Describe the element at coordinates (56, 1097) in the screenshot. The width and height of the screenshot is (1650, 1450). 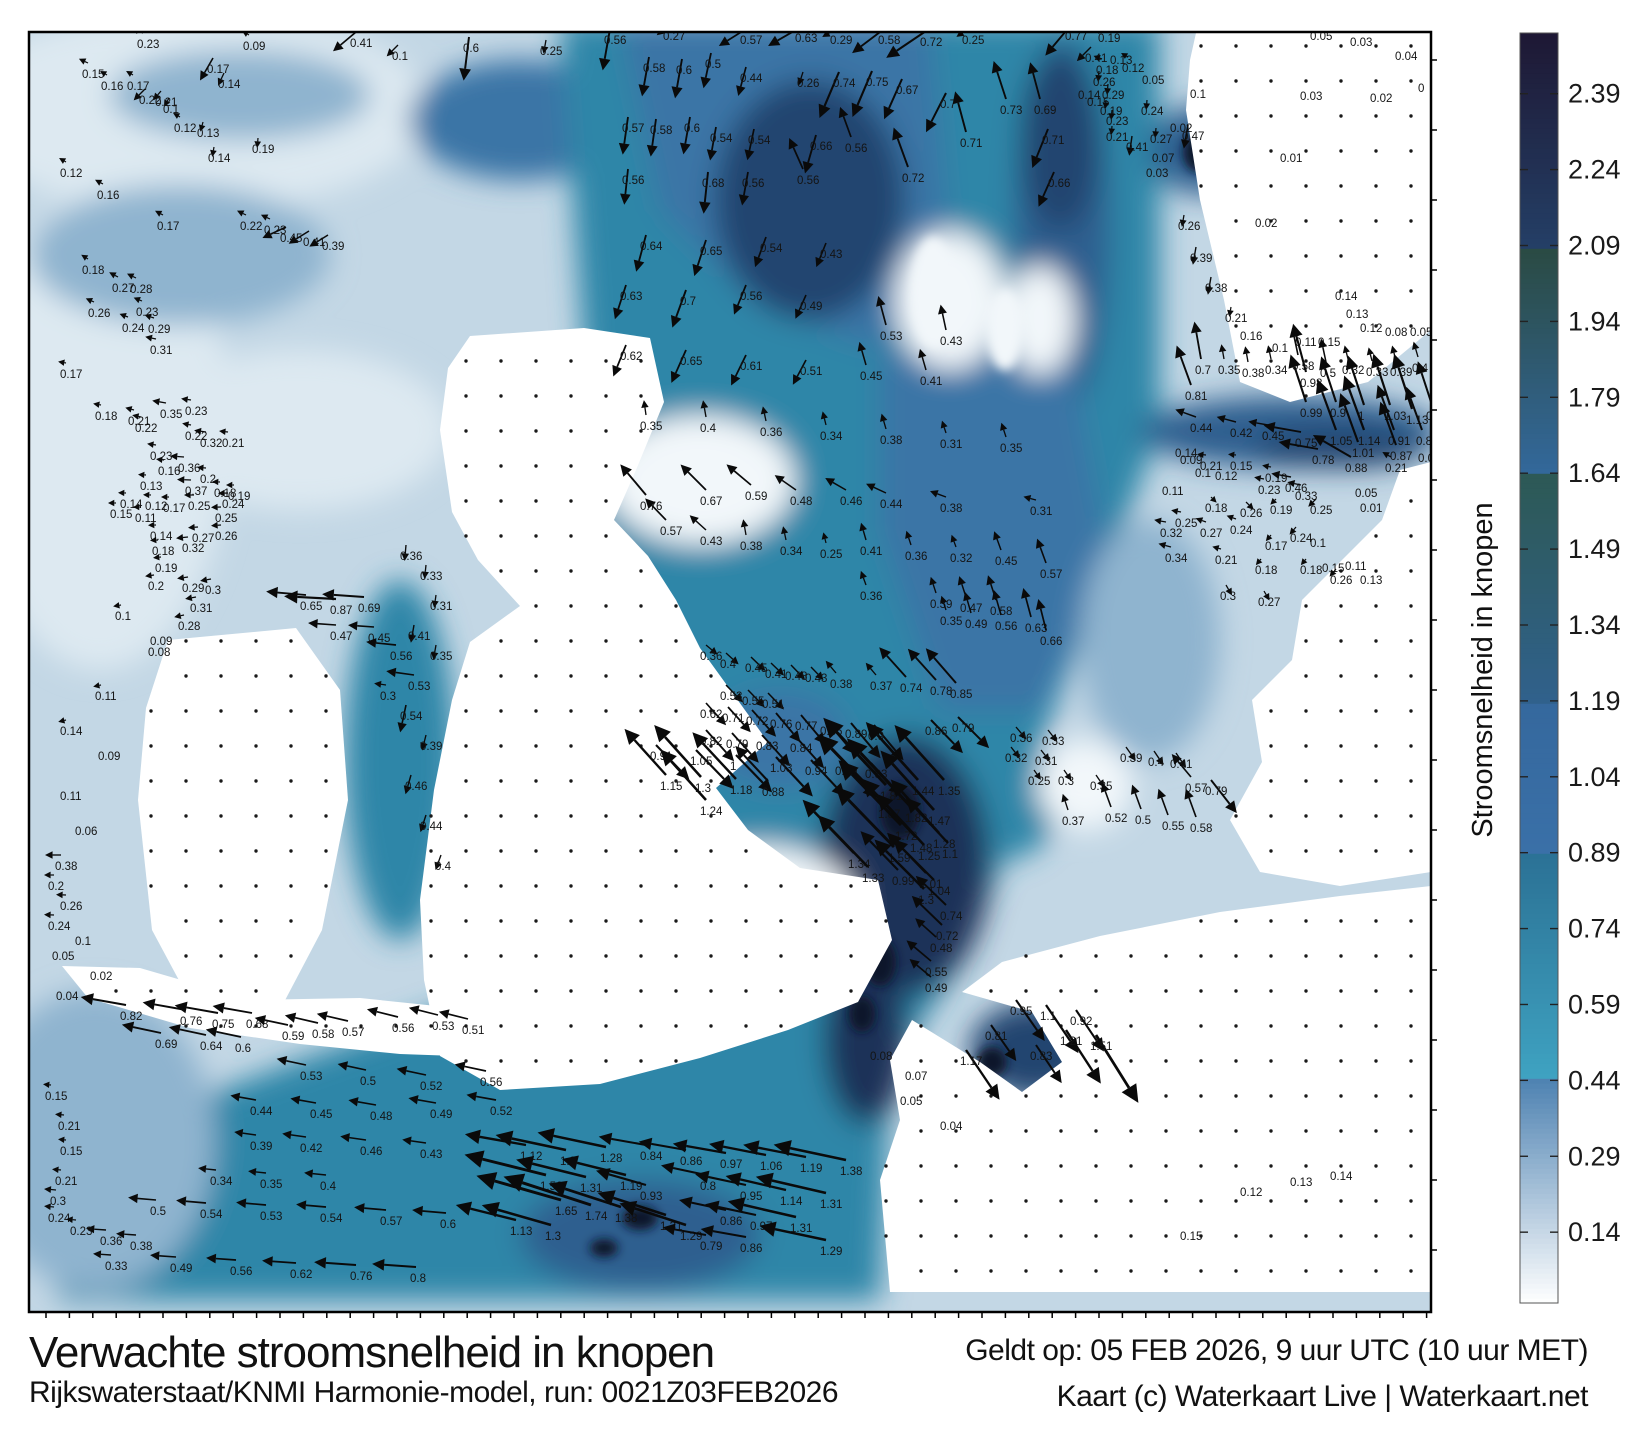
I see `flow-value-label: 0.15` at that location.